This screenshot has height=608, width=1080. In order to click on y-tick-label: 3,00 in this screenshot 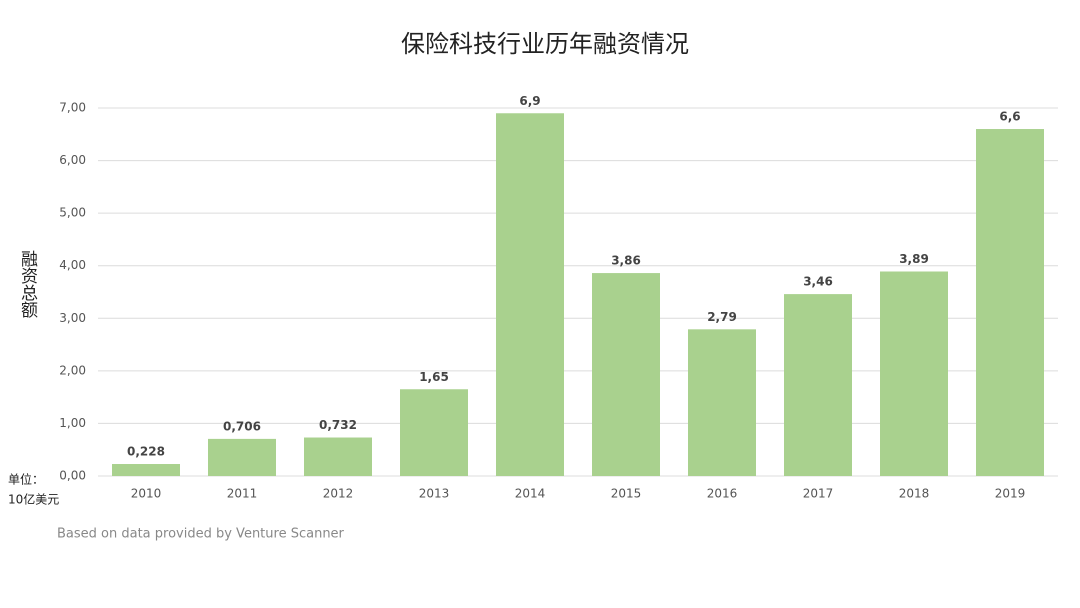, I will do `click(72, 318)`.